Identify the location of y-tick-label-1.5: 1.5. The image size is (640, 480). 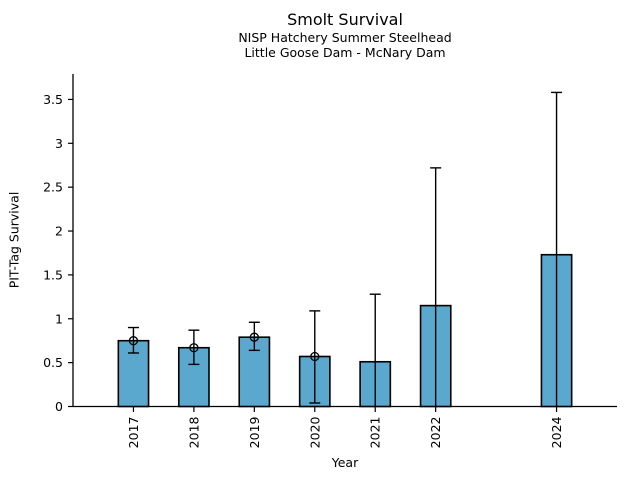
(53, 274).